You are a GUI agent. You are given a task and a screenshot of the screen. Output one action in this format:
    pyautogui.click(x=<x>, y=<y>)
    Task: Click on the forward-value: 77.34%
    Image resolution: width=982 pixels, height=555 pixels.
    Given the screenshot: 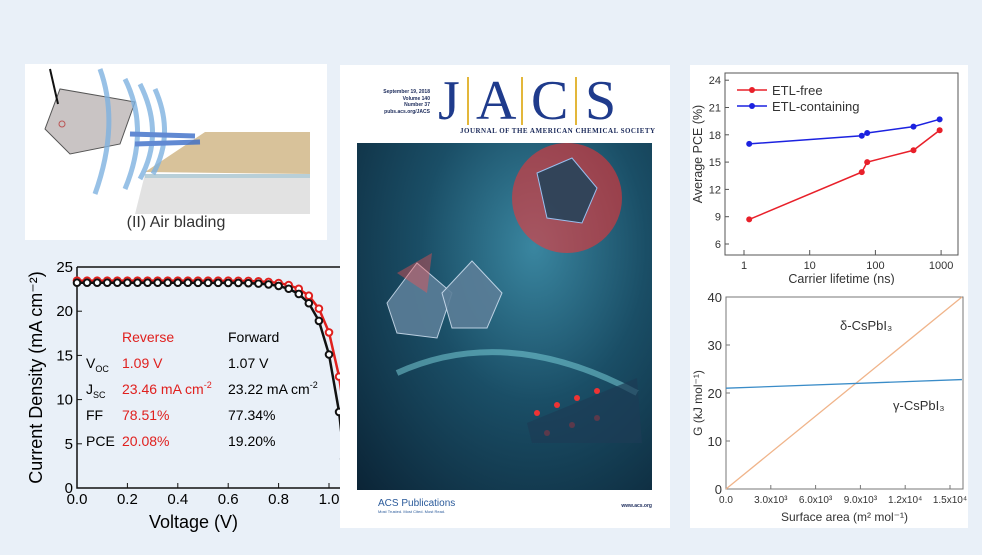 What is the action you would take?
    pyautogui.click(x=251, y=415)
    